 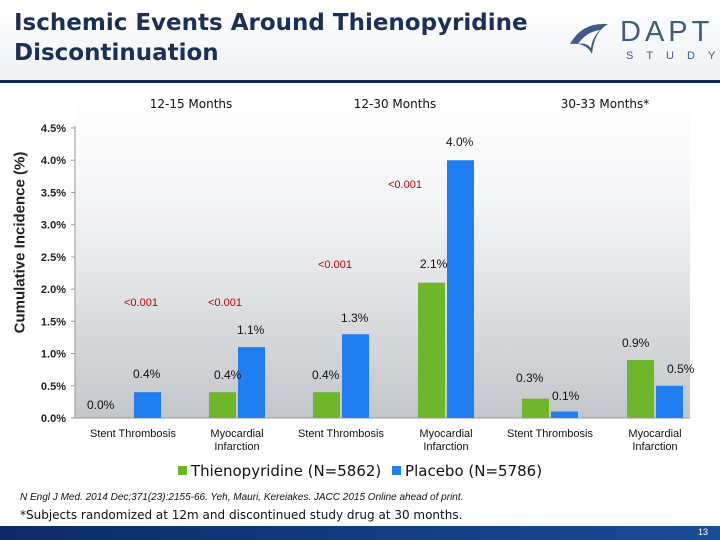 What do you see at coordinates (360, 533) in the screenshot?
I see `bottom-bar: 13` at bounding box center [360, 533].